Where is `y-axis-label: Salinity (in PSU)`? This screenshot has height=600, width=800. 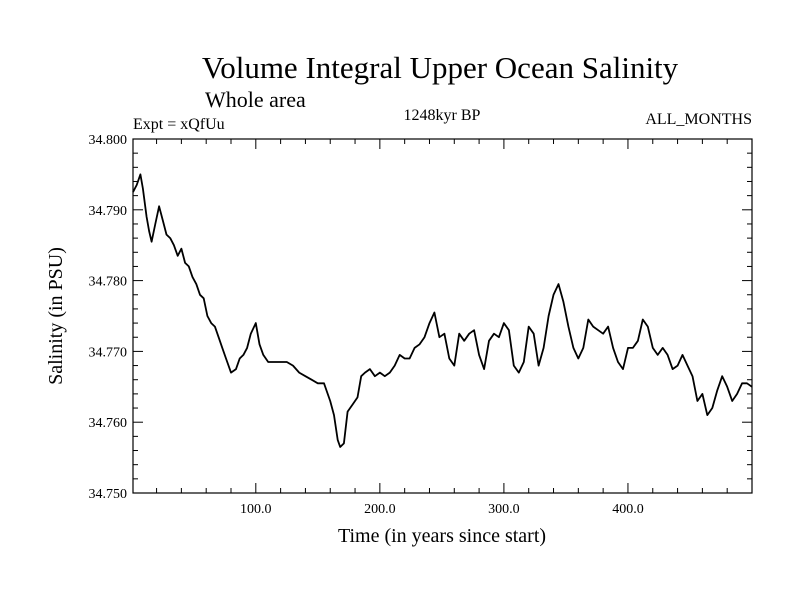 y-axis-label: Salinity (in PSU) is located at coordinates (56, 316).